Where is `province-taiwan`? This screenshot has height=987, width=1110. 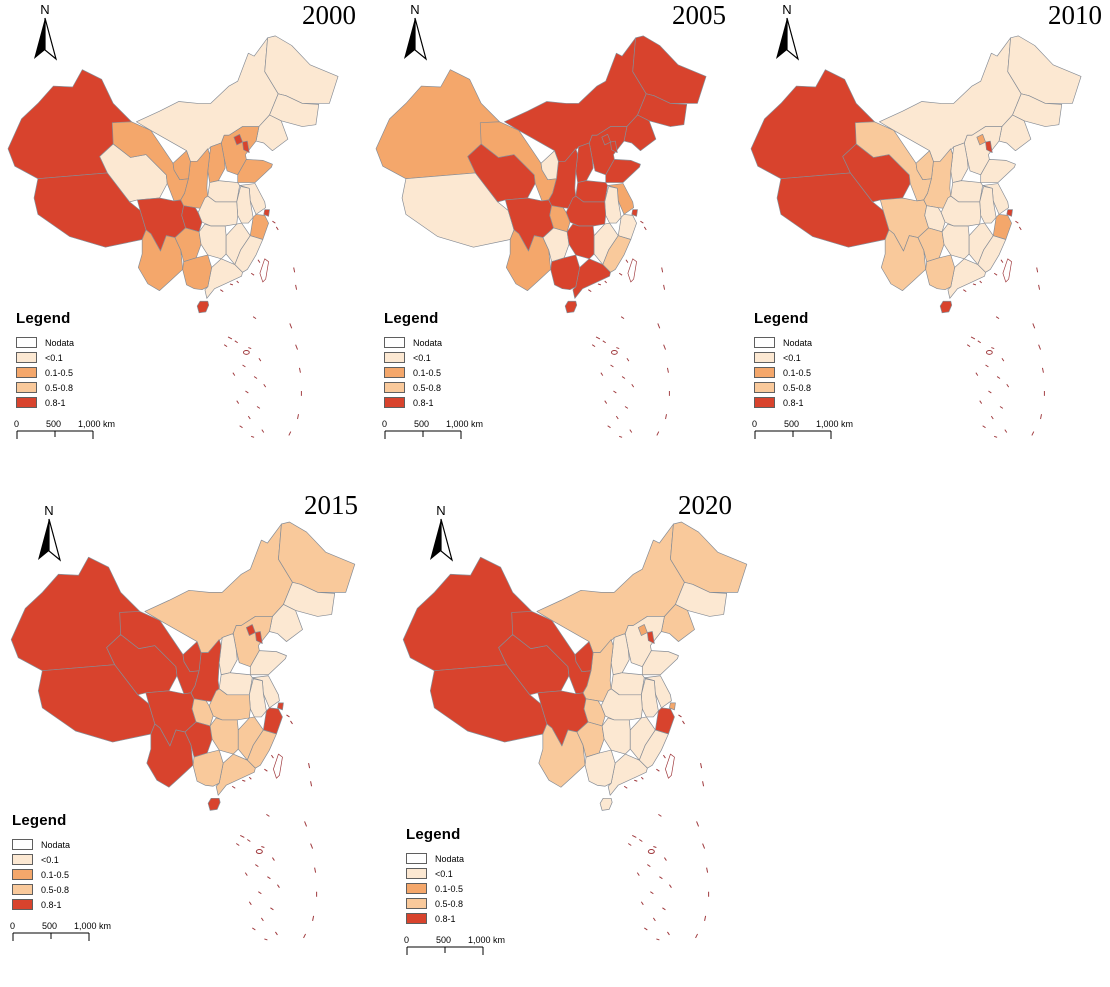 province-taiwan is located at coordinates (1007, 270).